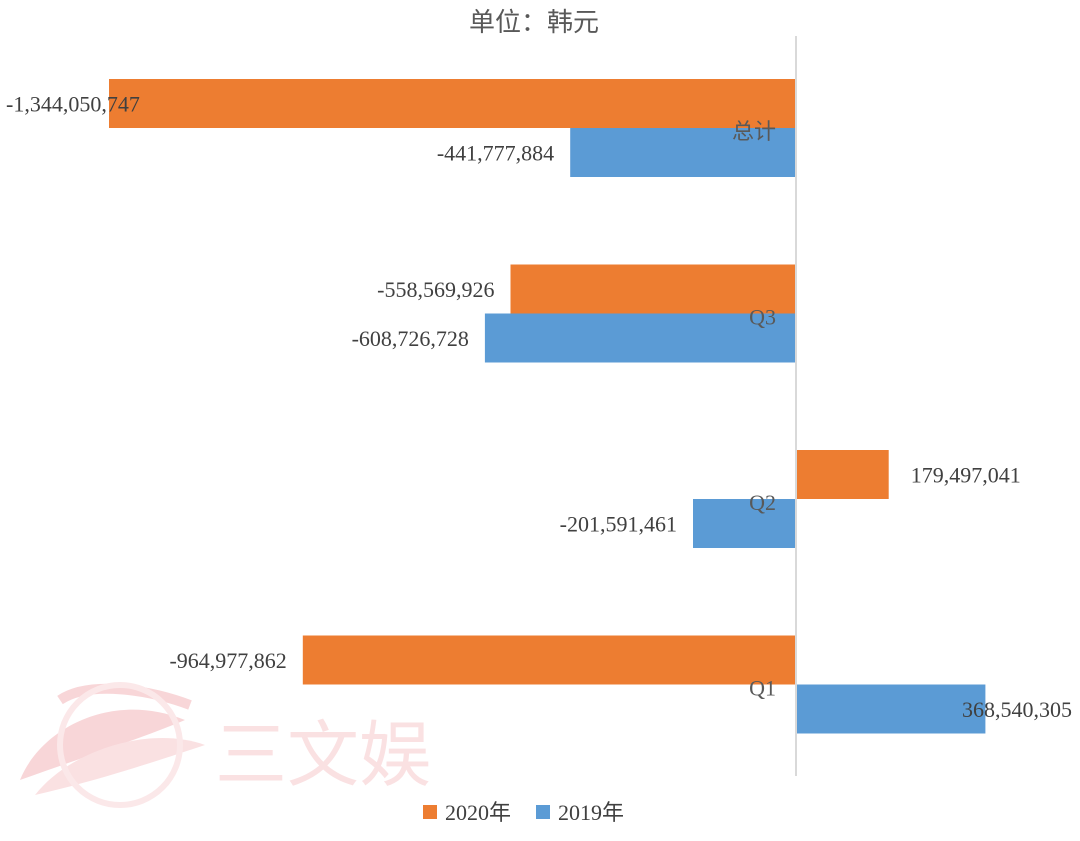 The width and height of the screenshot is (1080, 841). What do you see at coordinates (435, 289) in the screenshot?
I see `data-label-2020-2: -558,569,926` at bounding box center [435, 289].